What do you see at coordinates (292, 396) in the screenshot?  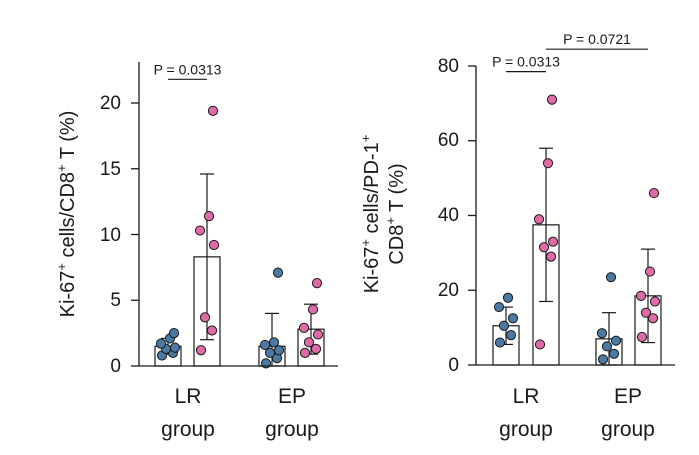 I see `chart-1-group-label: EP` at bounding box center [292, 396].